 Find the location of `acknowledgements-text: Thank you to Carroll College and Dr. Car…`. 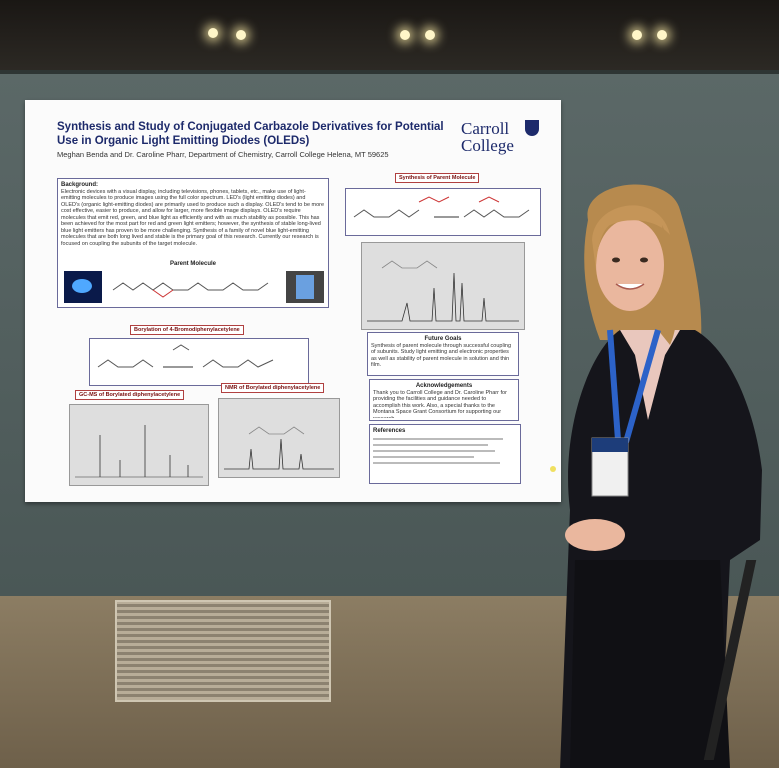

acknowledgements-text: Thank you to Carroll College and Dr. Car… is located at coordinates (440, 403).